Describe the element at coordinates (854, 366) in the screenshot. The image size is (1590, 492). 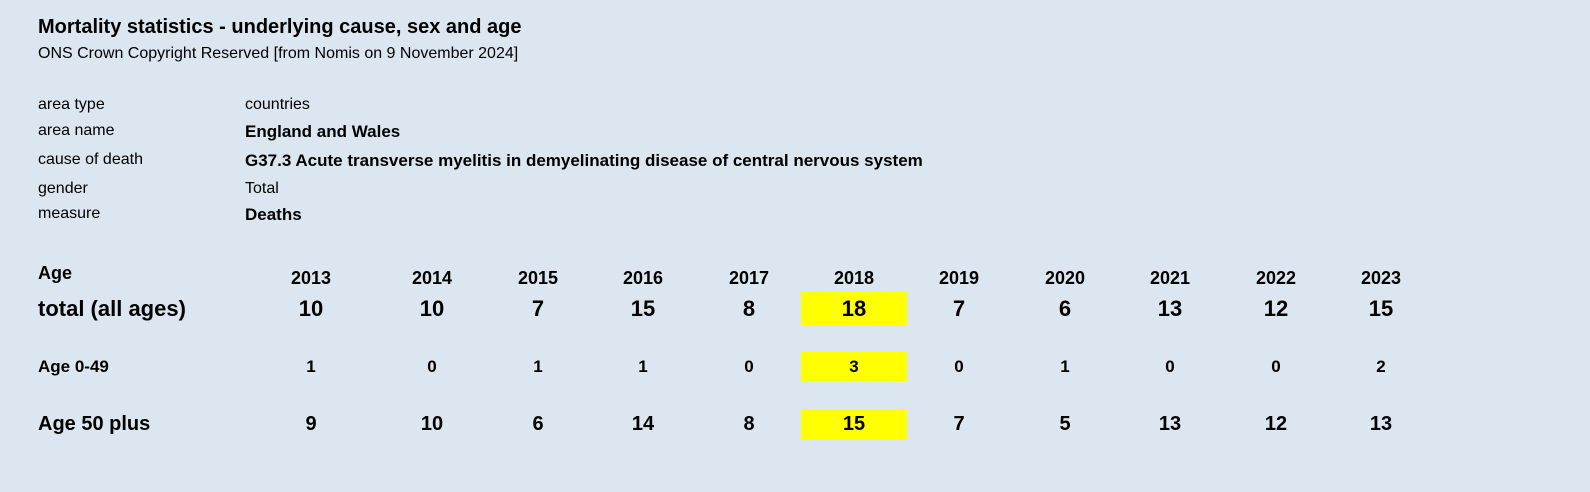
I see `row-age-0-49-cell-2018: 3` at that location.